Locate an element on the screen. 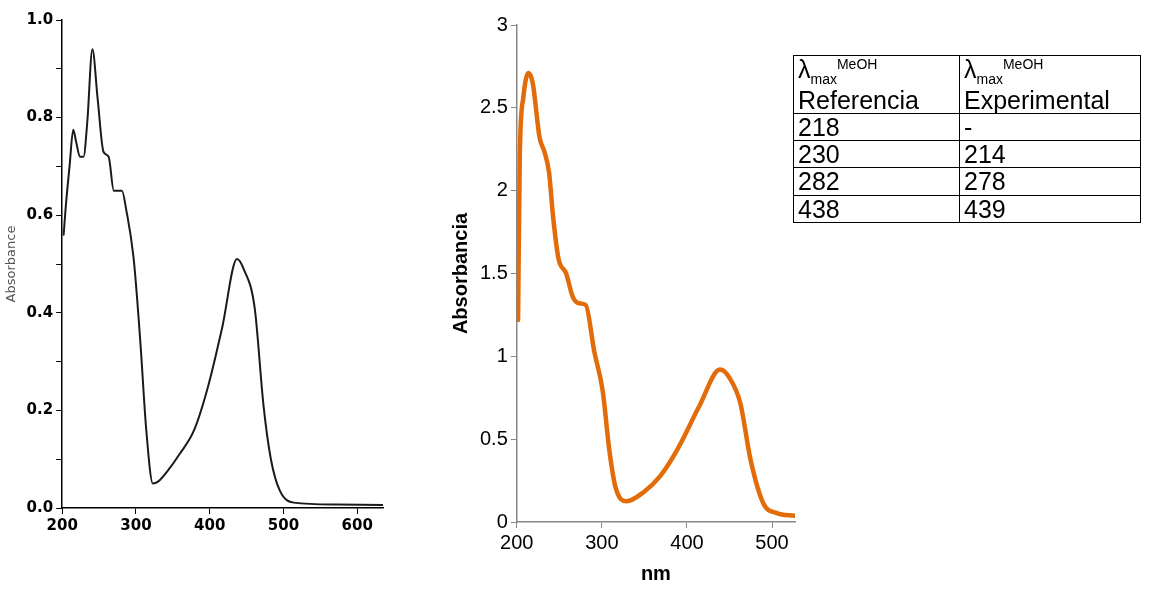  text: 439 is located at coordinates (1050, 208).